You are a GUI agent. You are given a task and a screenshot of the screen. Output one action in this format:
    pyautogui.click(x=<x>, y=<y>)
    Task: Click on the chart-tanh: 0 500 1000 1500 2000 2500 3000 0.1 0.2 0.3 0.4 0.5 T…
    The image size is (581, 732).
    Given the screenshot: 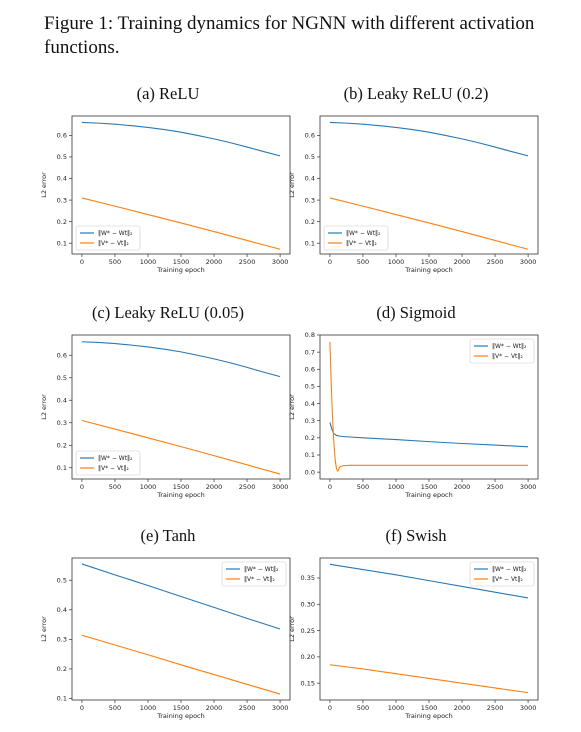 What is the action you would take?
    pyautogui.click(x=165, y=638)
    